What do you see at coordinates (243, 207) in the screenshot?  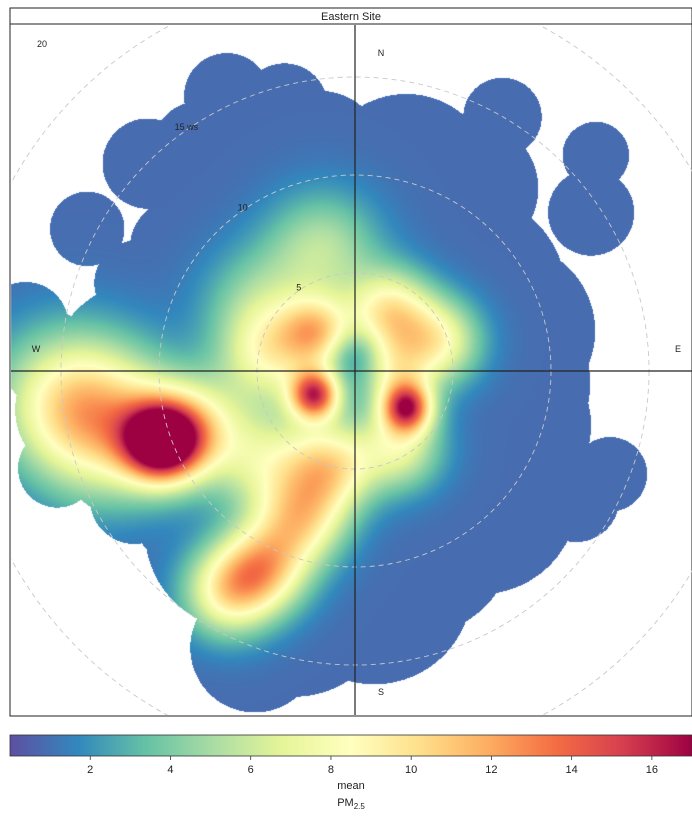 I see `ring-label-10: 10` at bounding box center [243, 207].